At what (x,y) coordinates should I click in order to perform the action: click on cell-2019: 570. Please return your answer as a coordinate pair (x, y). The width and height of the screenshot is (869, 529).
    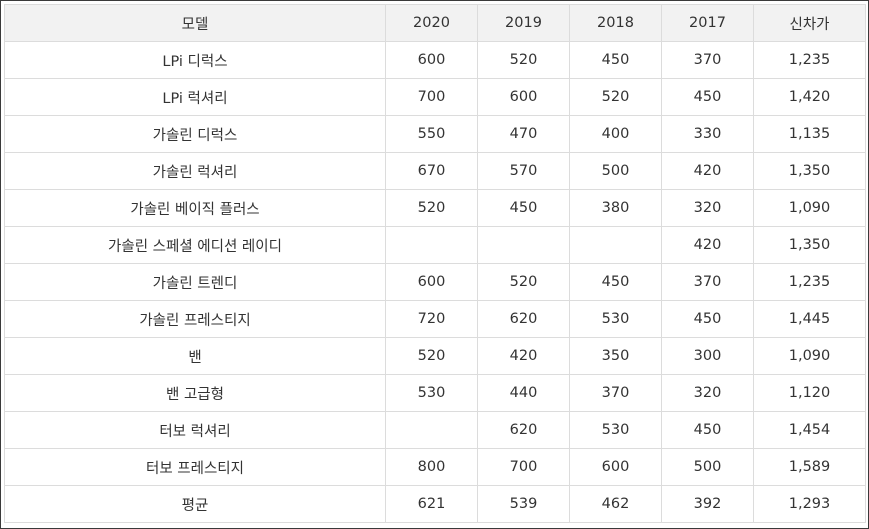
    Looking at the image, I should click on (523, 171).